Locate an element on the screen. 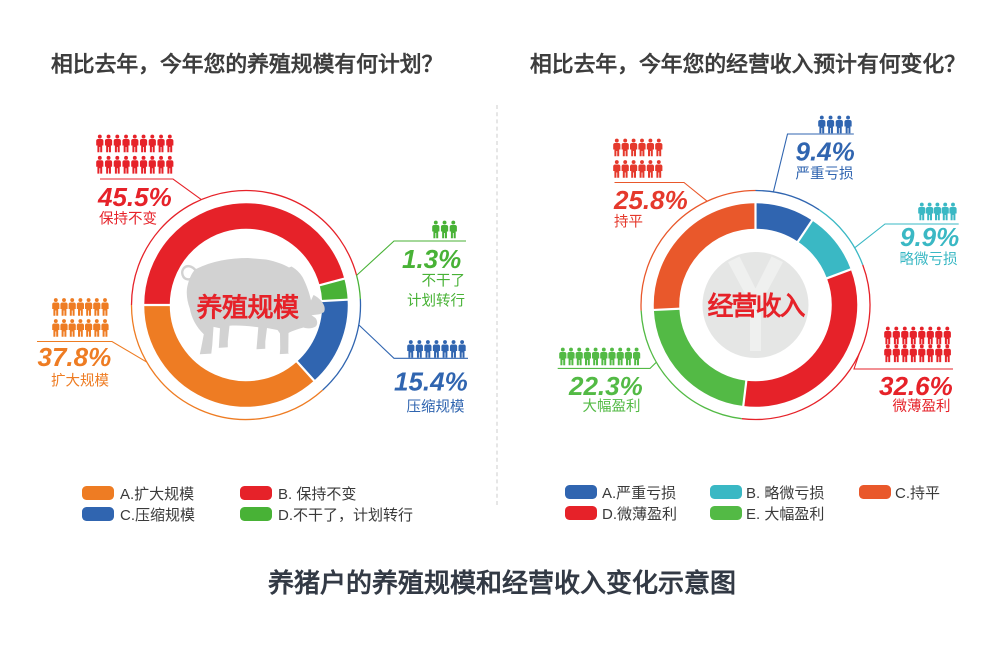 Image resolution: width=1000 pixels, height=649 pixels. svg-text: 相比去年，今年您的养殖规模有何计划？ is located at coordinates (247, 64).